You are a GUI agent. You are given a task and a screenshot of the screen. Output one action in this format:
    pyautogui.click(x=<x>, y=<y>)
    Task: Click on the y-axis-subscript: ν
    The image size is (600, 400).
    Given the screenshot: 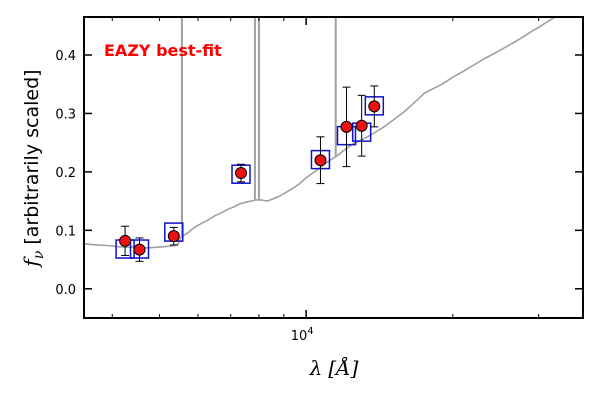 What is the action you would take?
    pyautogui.click(x=39, y=254)
    